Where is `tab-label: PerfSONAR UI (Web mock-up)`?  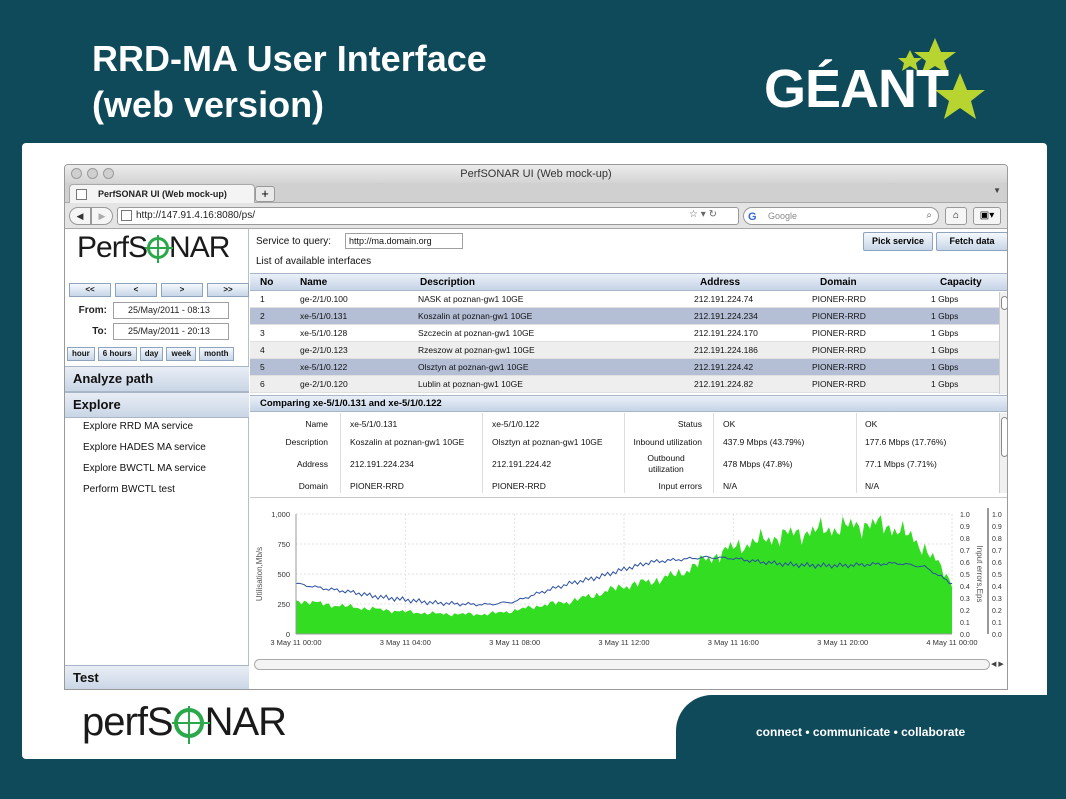
tab-label: PerfSONAR UI (Web mock-up) is located at coordinates (162, 194).